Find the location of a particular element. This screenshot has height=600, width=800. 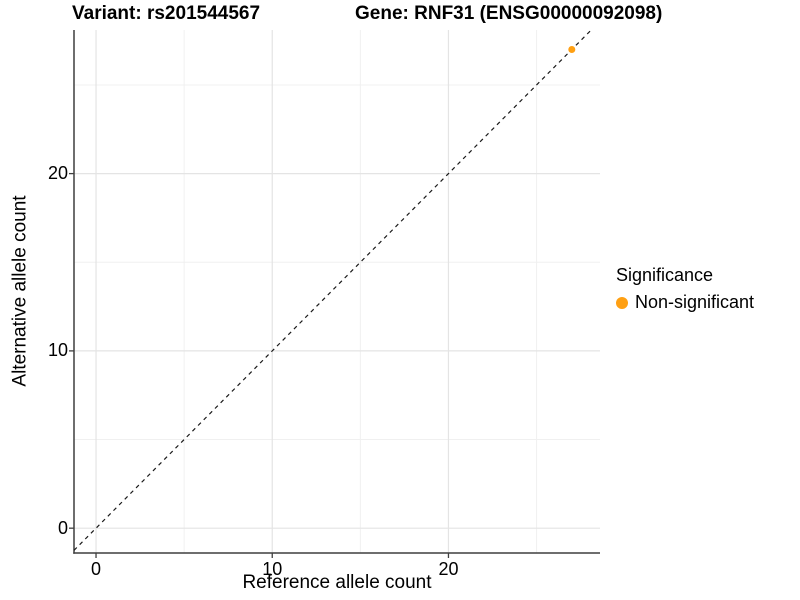

x-tick-label: 10 is located at coordinates (272, 569).